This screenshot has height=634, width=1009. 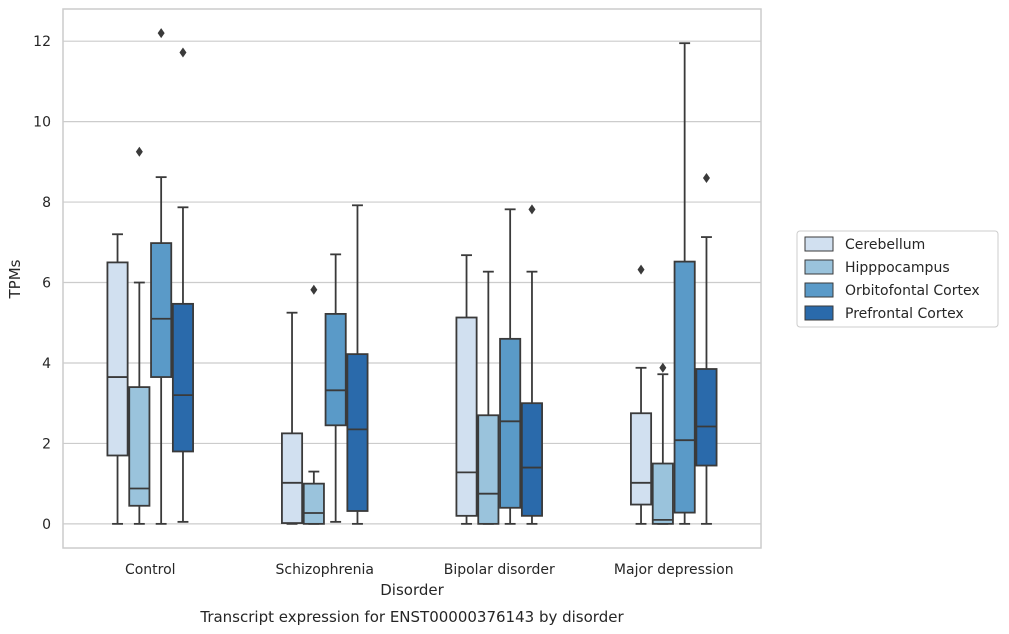 What do you see at coordinates (674, 570) in the screenshot?
I see `x-tick-label: Major depression` at bounding box center [674, 570].